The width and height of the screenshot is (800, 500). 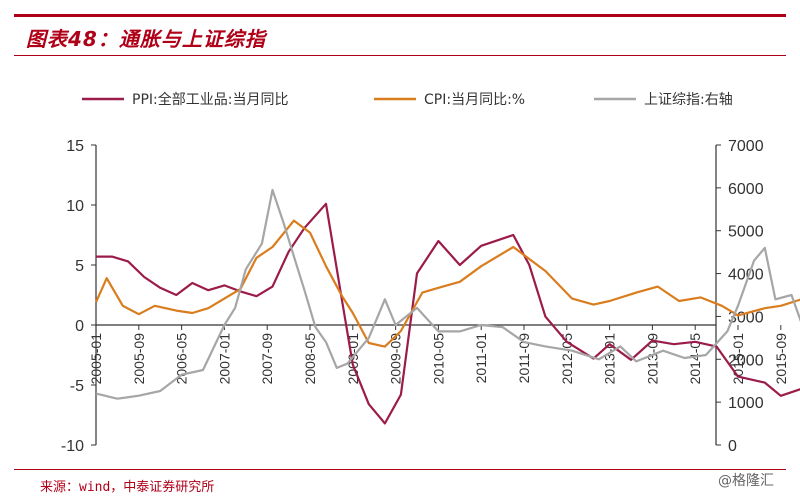 What do you see at coordinates (652, 359) in the screenshot?
I see `x-tick-label: 2013-09` at bounding box center [652, 359].